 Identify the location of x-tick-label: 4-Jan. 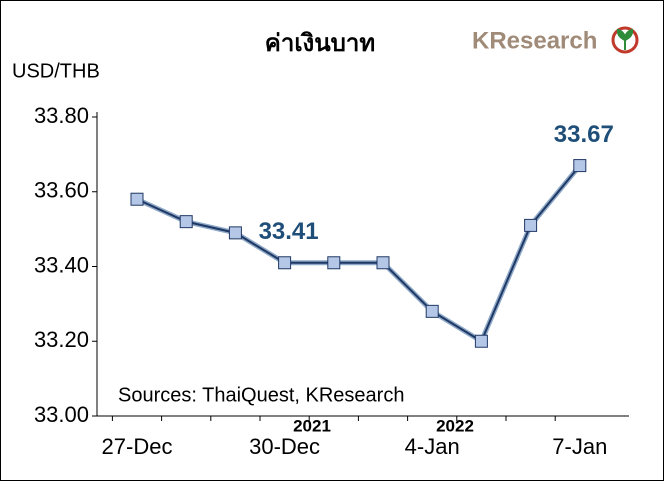
(432, 446).